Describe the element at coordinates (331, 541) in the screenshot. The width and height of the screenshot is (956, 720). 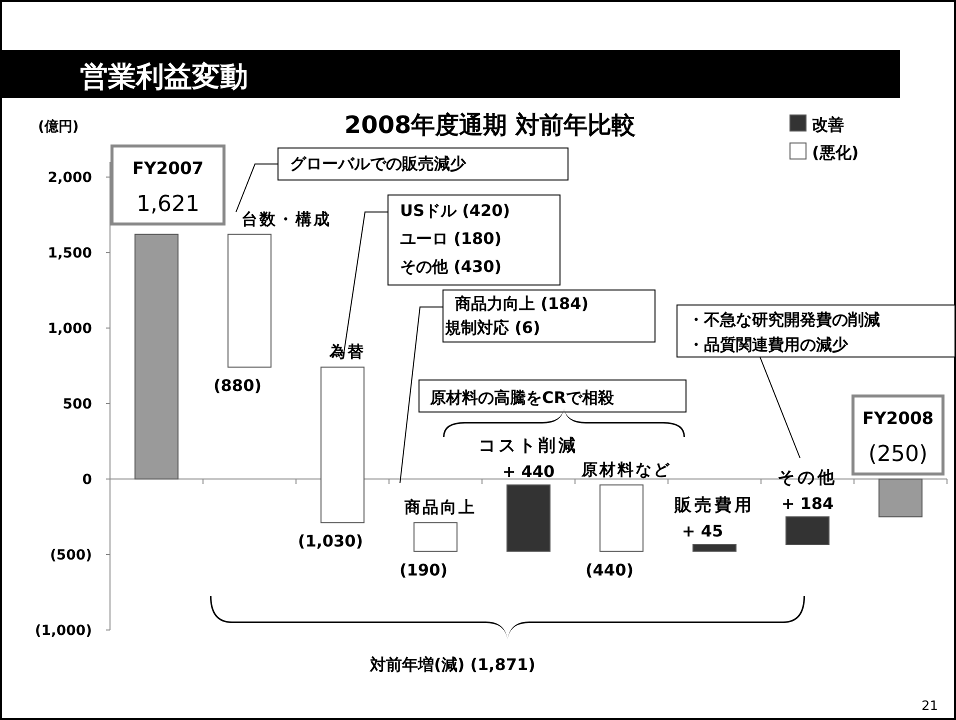
I see `data-label: (1,030)` at that location.